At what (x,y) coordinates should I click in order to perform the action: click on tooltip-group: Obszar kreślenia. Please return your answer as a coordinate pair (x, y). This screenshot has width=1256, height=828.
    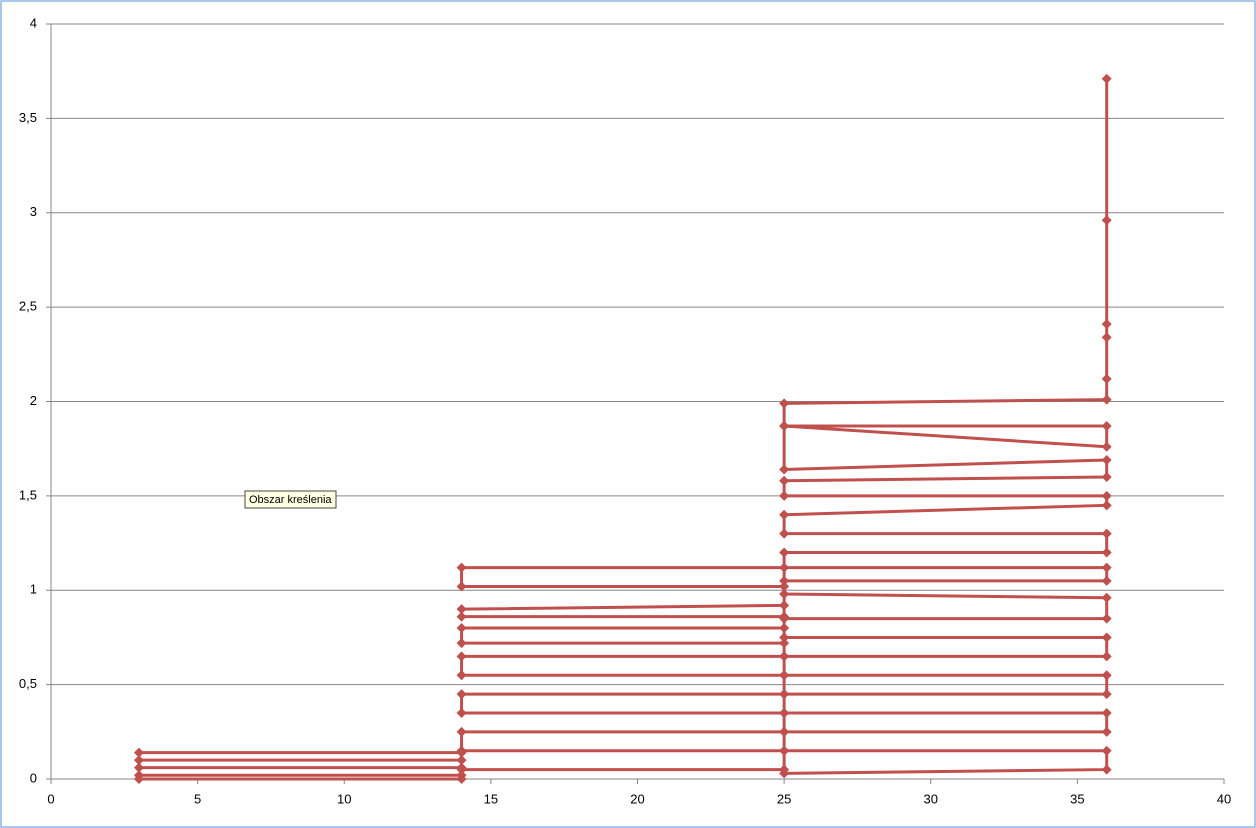
    Looking at the image, I should click on (290, 499).